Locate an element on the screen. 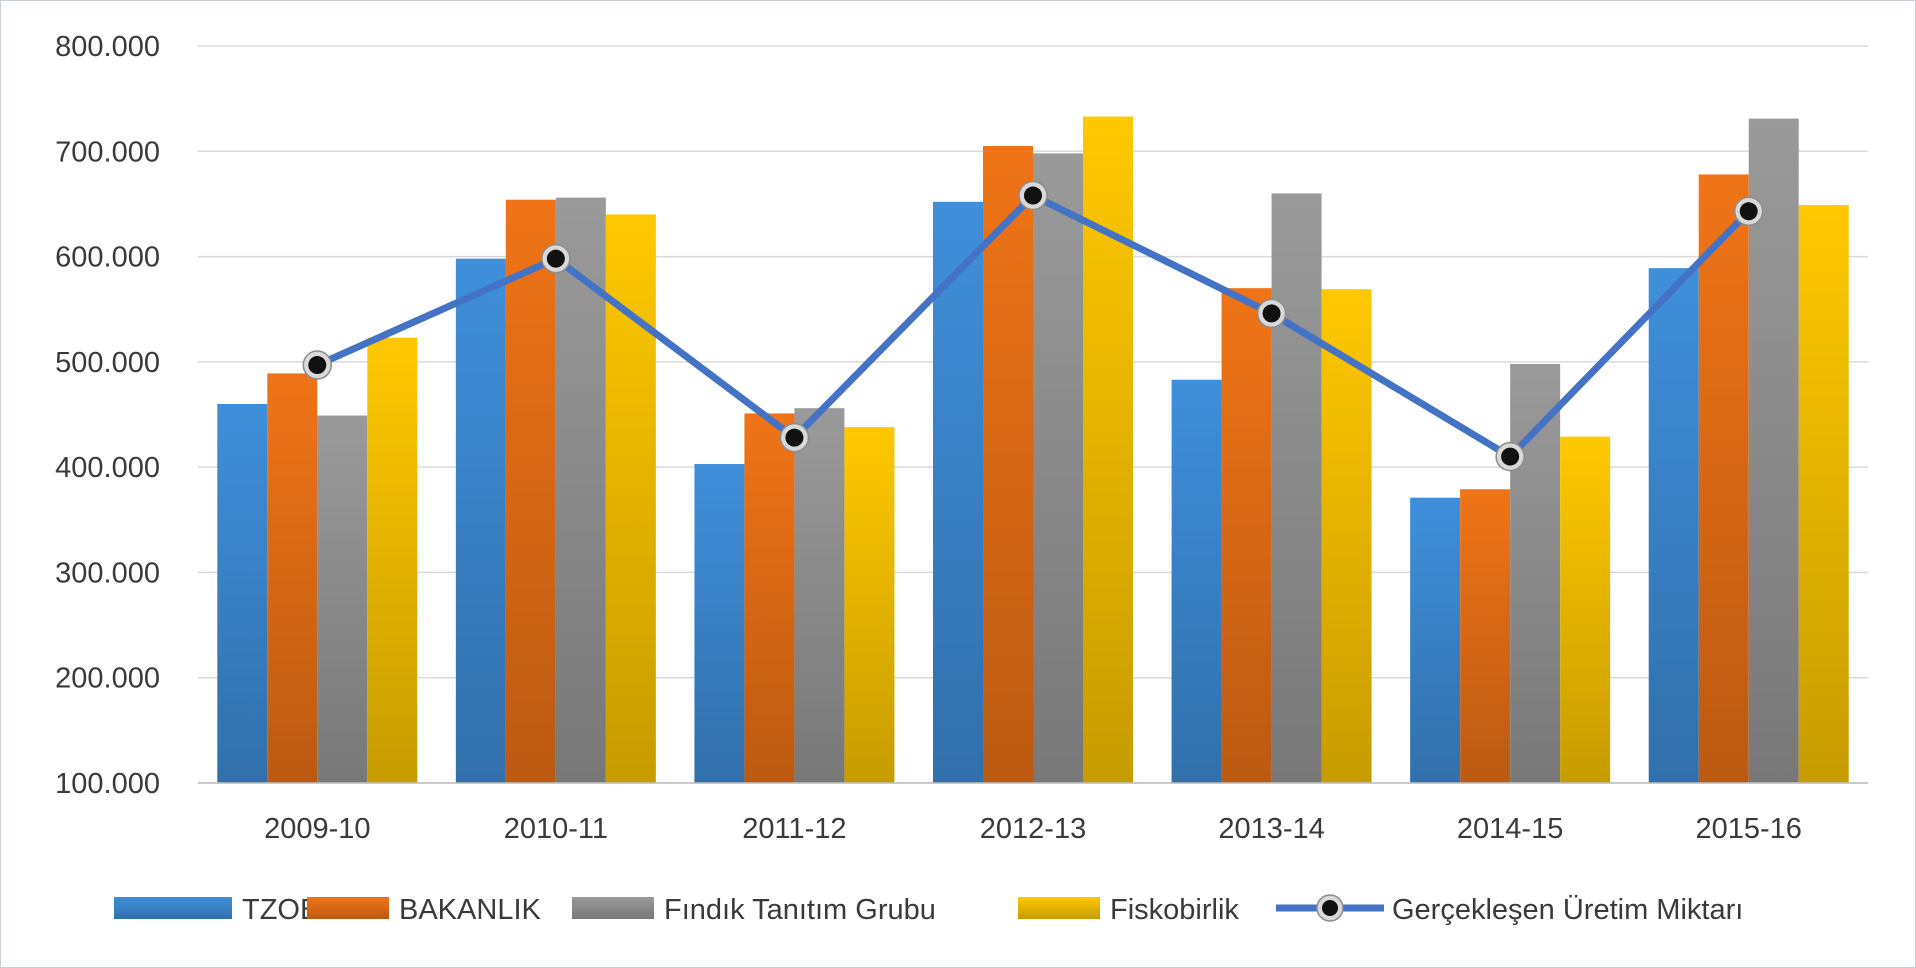 The image size is (1916, 968). legend-label: Fiskobirlik is located at coordinates (1174, 910).